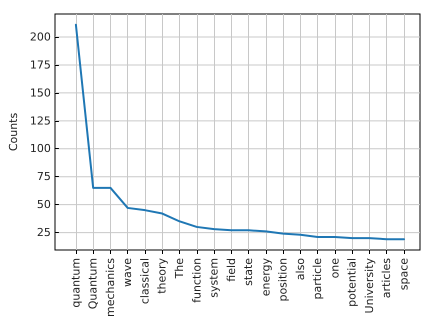 The height and width of the screenshot is (320, 435). What do you see at coordinates (43, 233) in the screenshot?
I see `y-tick-label: 25` at bounding box center [43, 233].